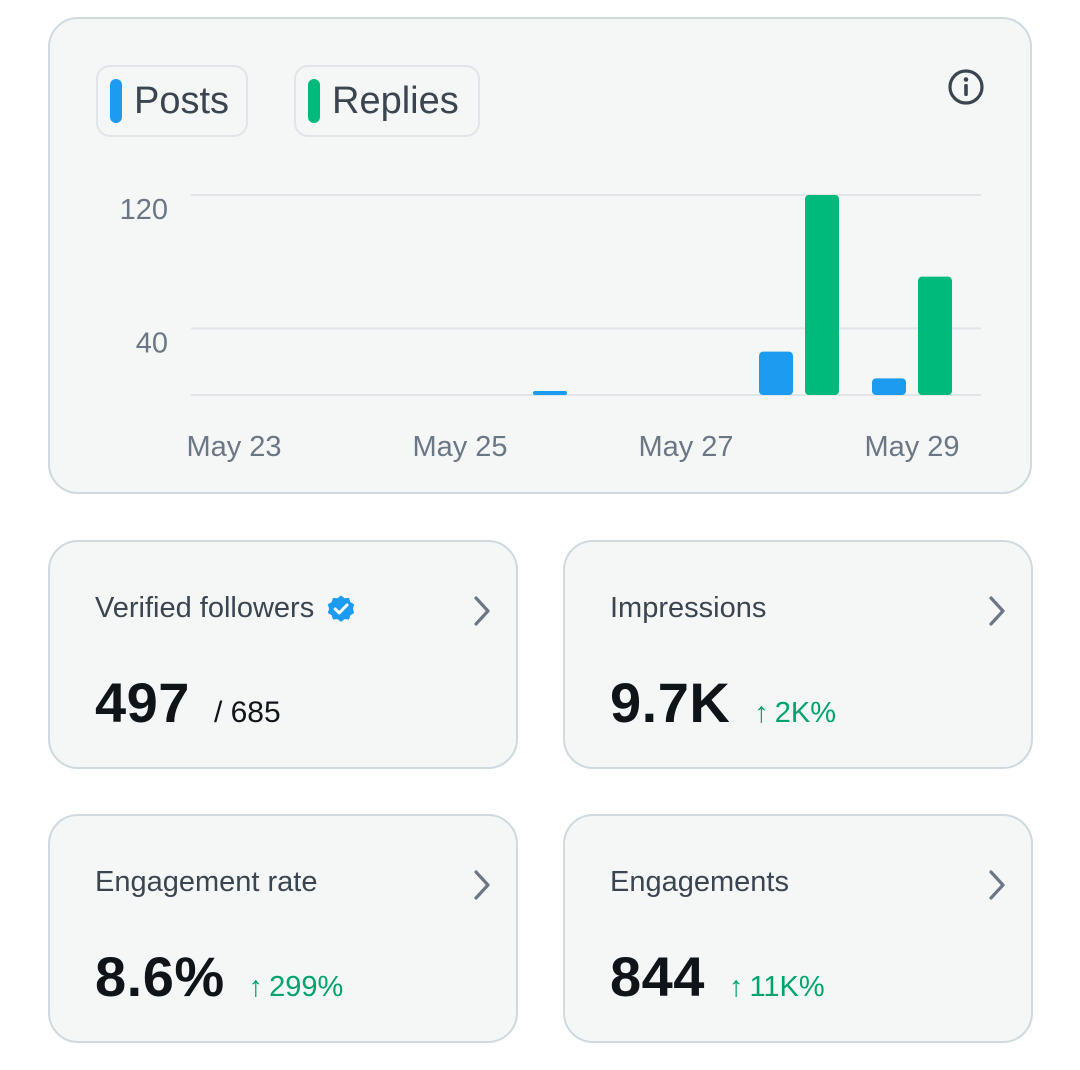  I want to click on engagements-change: ↑ 11K%, so click(777, 987).